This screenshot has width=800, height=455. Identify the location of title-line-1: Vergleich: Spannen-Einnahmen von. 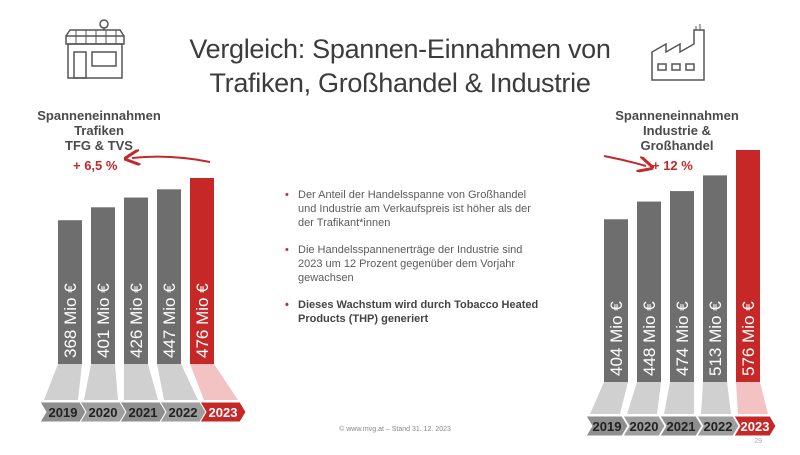
(400, 49).